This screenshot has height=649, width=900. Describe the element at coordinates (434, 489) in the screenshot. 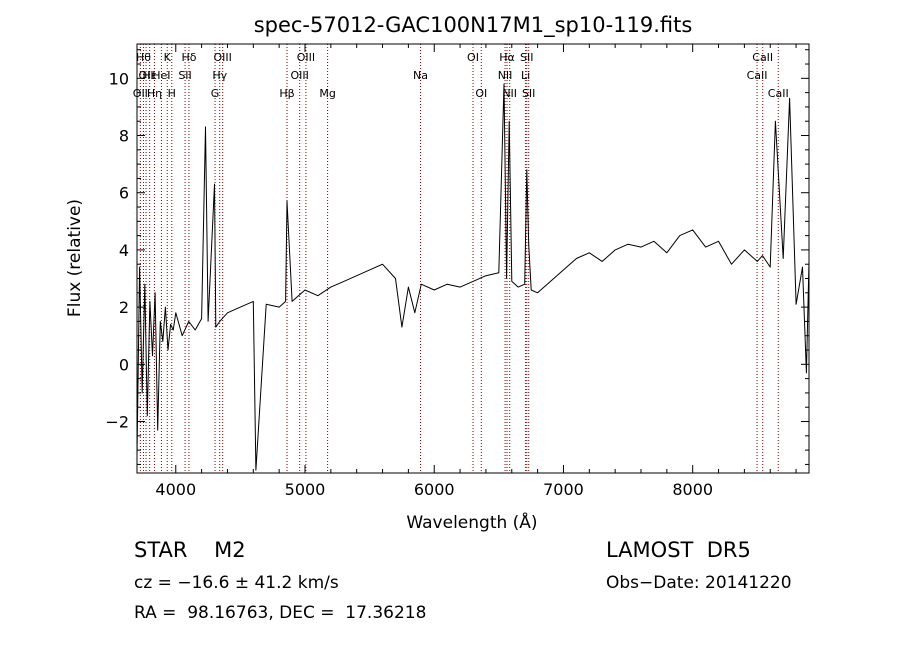

I see `x-tick-label: 6000` at that location.